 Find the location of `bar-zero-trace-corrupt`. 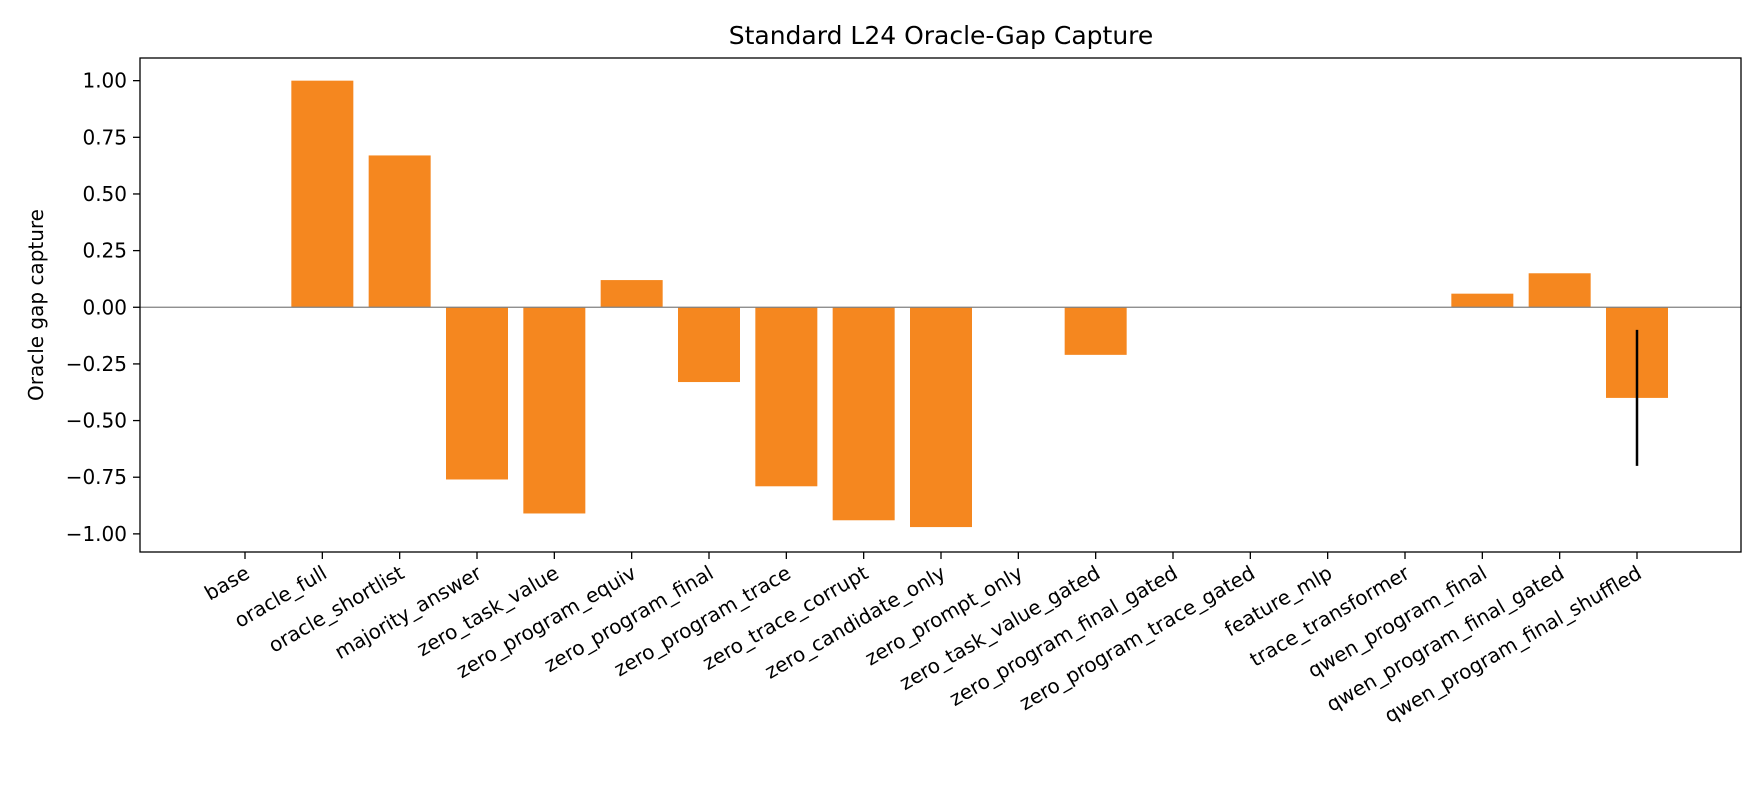

bar-zero-trace-corrupt is located at coordinates (863, 414).